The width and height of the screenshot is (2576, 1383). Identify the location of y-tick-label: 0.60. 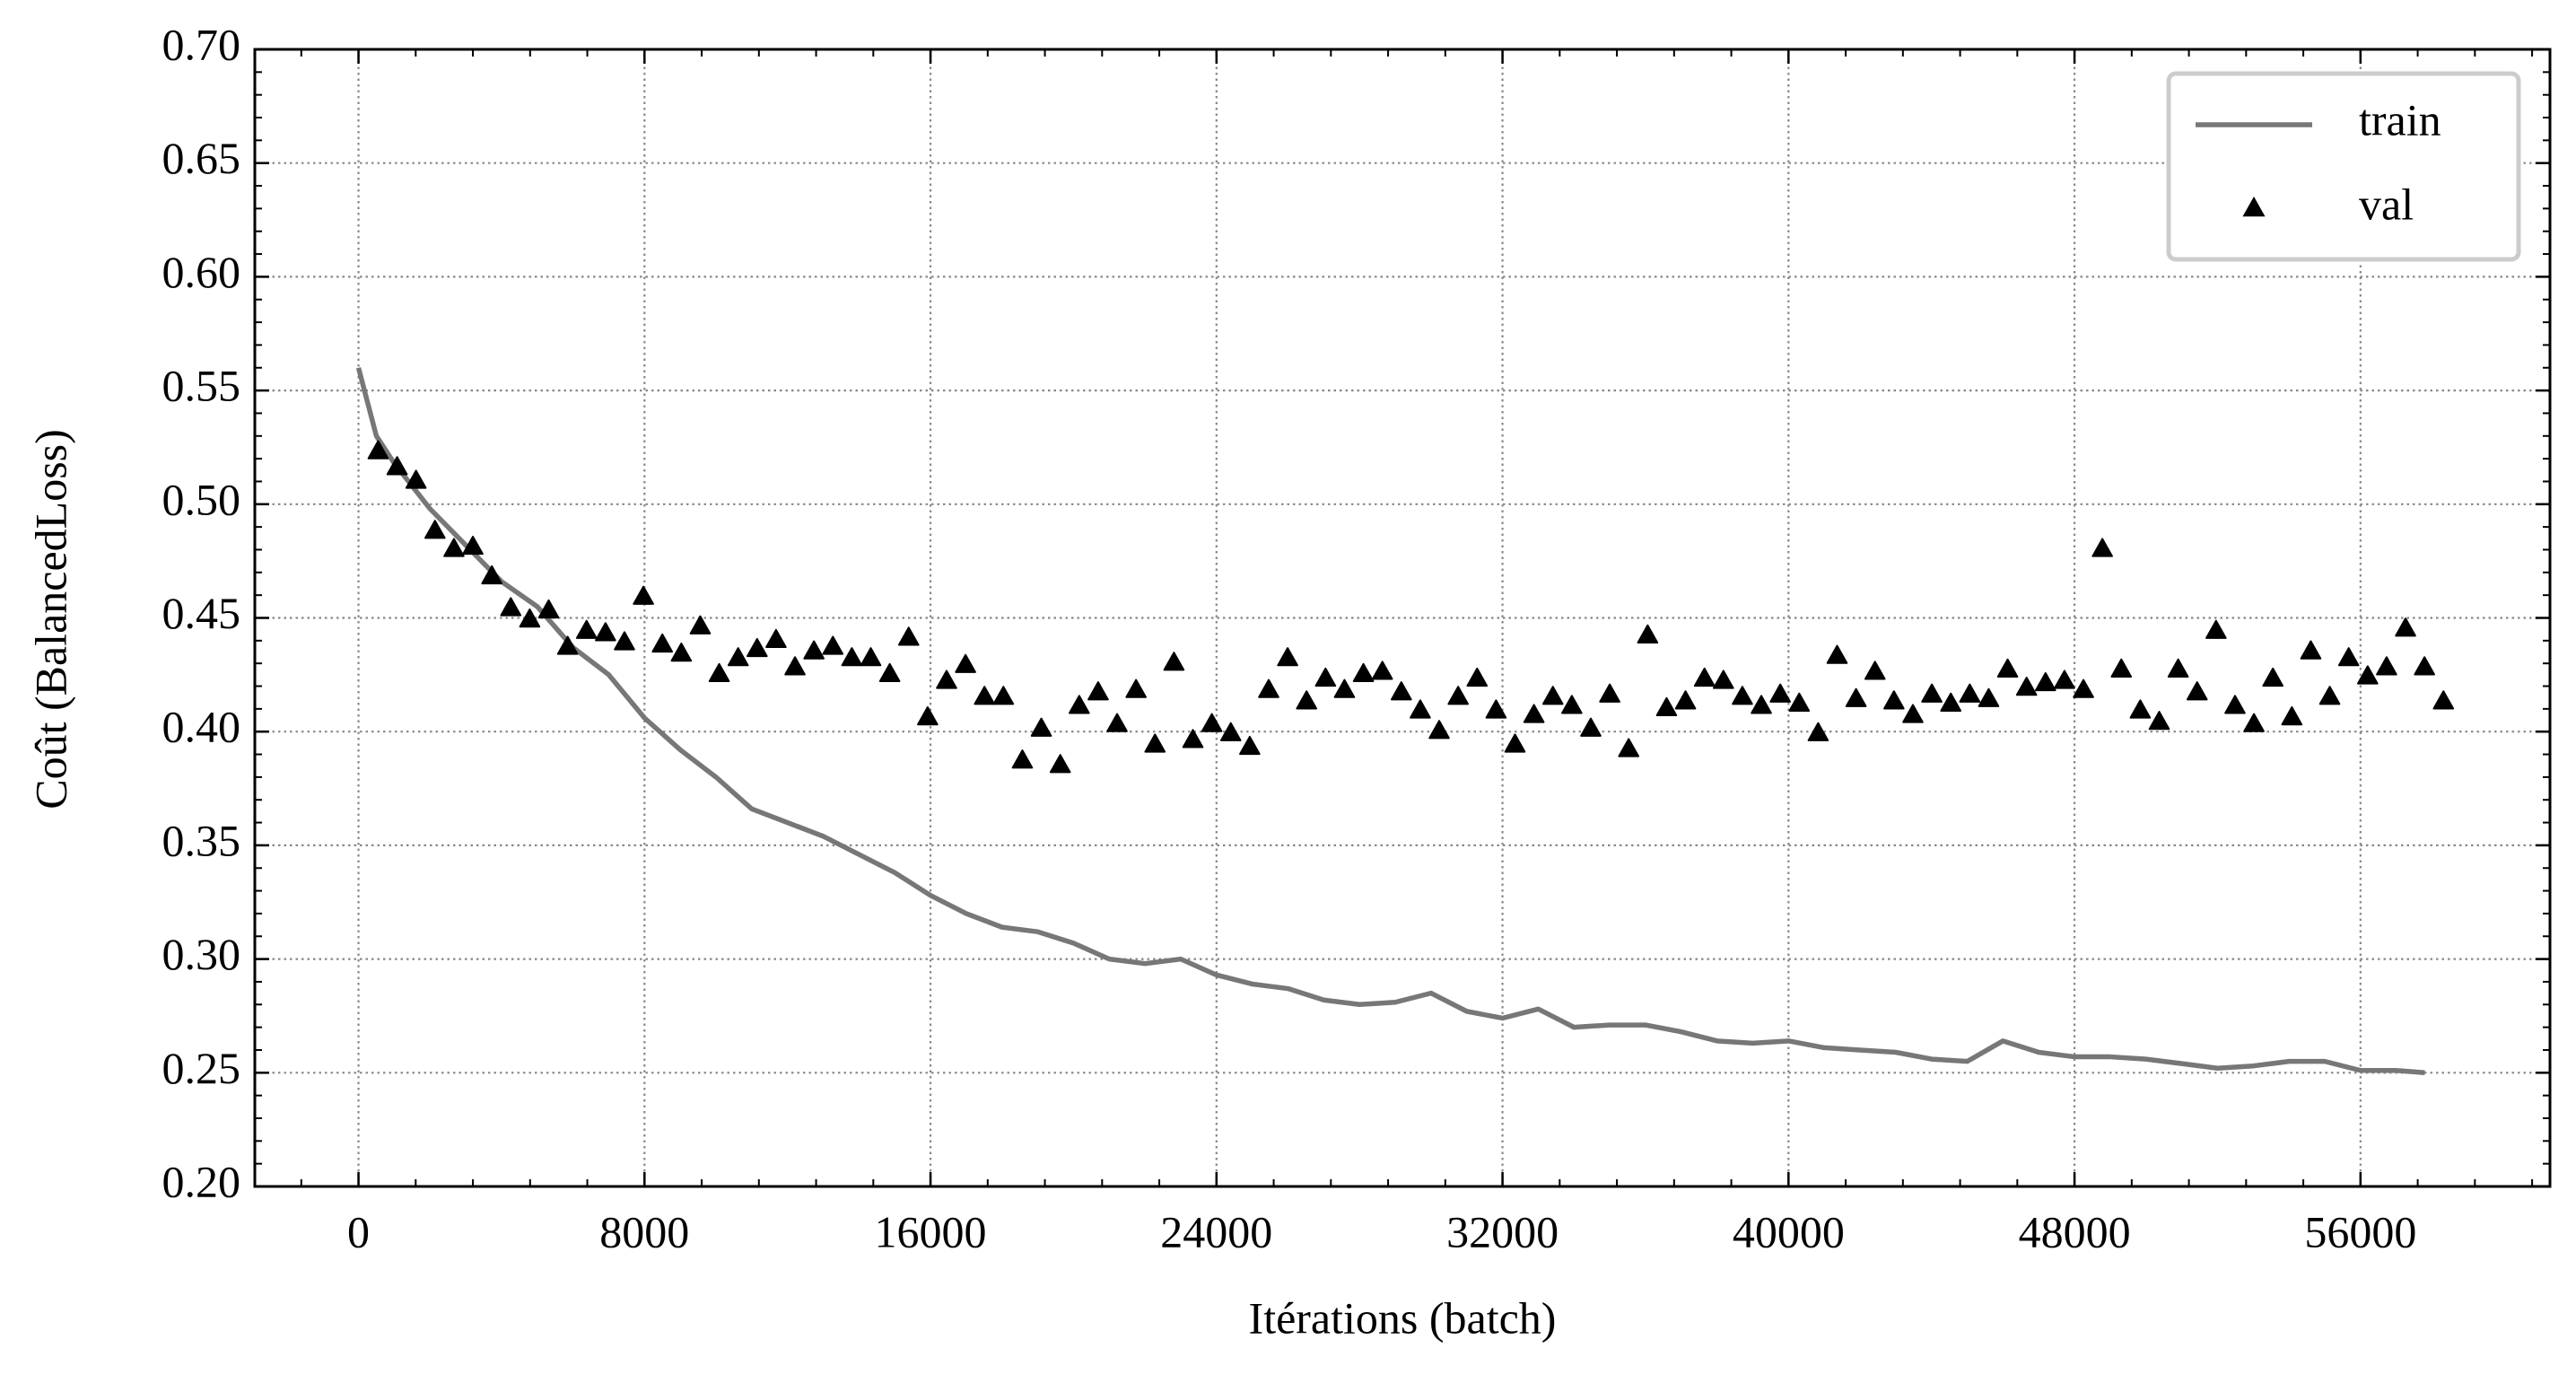
(202, 272).